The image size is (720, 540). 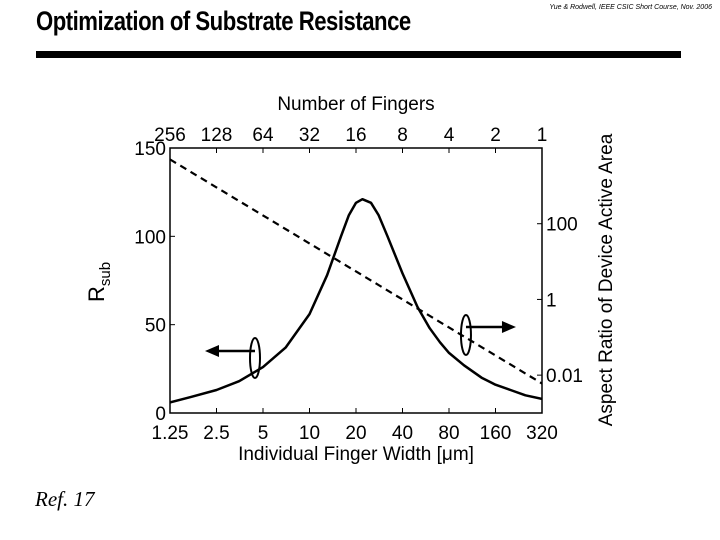 I want to click on y-left-axis-title: Rsub, so click(x=99, y=282).